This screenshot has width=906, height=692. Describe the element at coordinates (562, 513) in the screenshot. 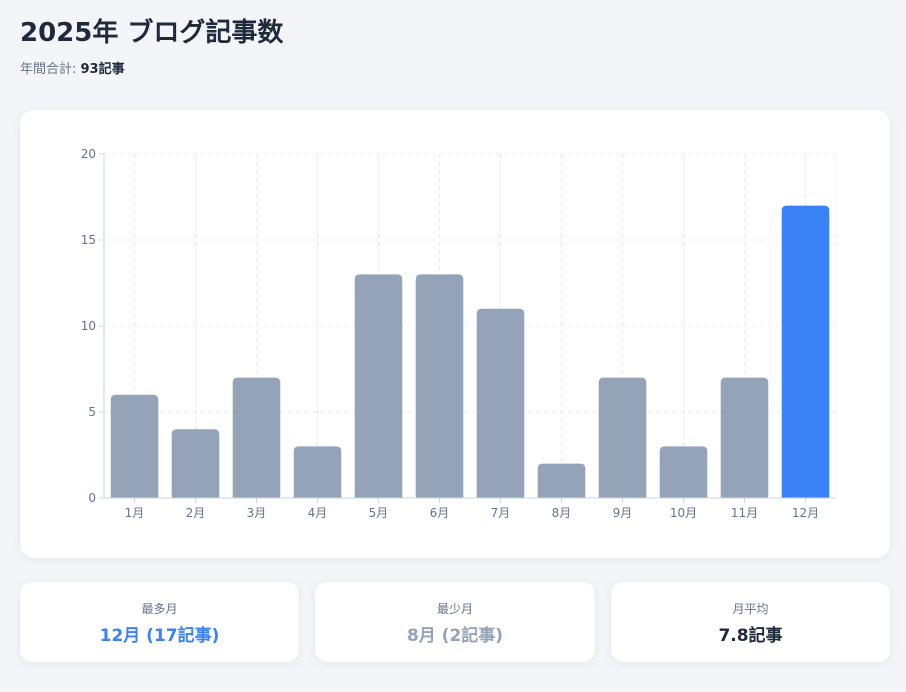

I see `x-tick-label: 8月` at that location.